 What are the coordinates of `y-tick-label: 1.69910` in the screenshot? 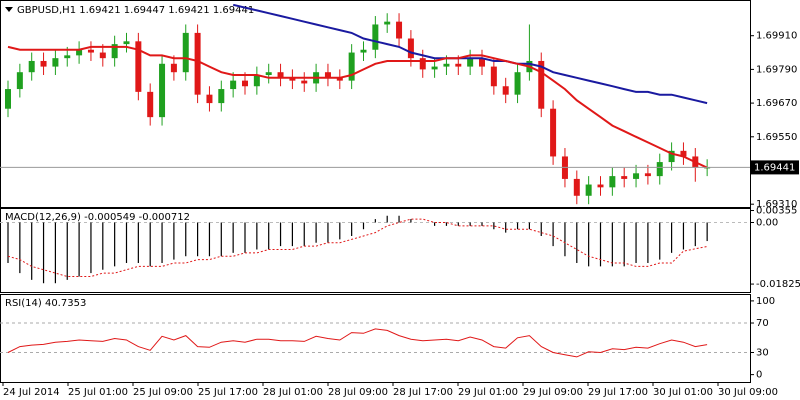 It's located at (776, 36).